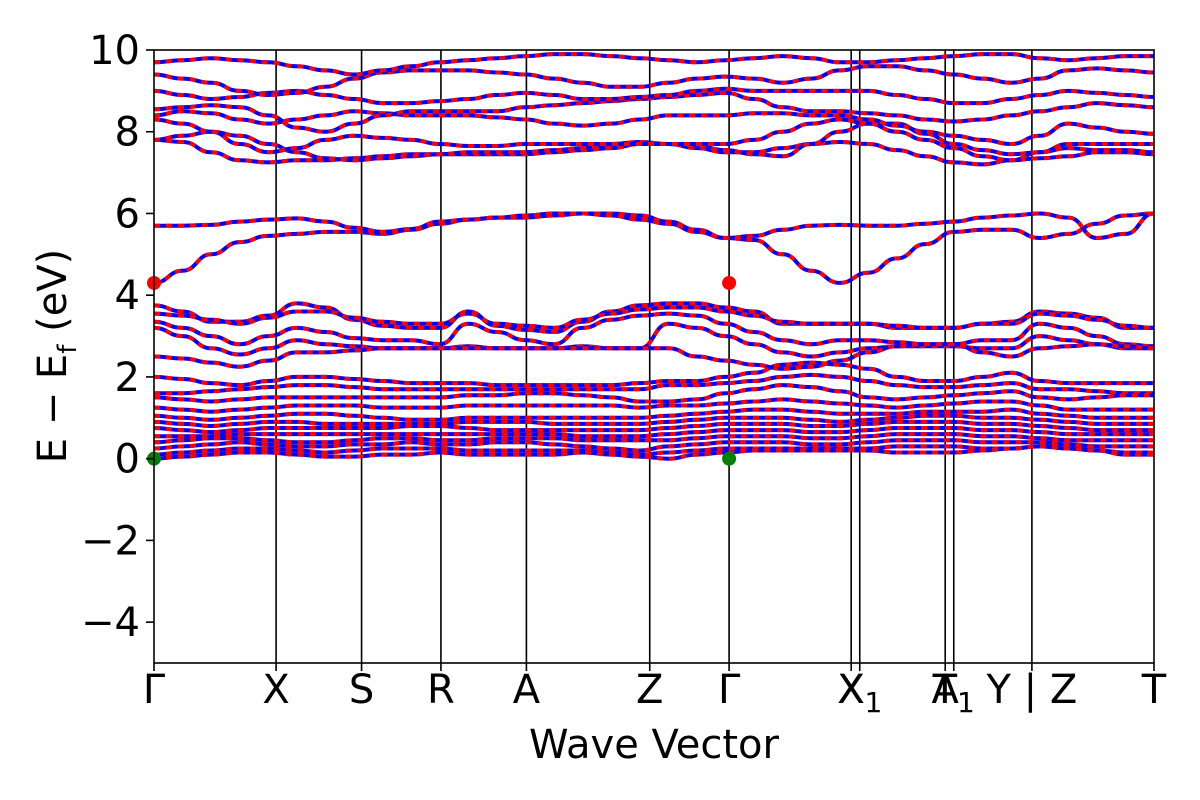  I want to click on x-tick-label-9: A, so click(946, 690).